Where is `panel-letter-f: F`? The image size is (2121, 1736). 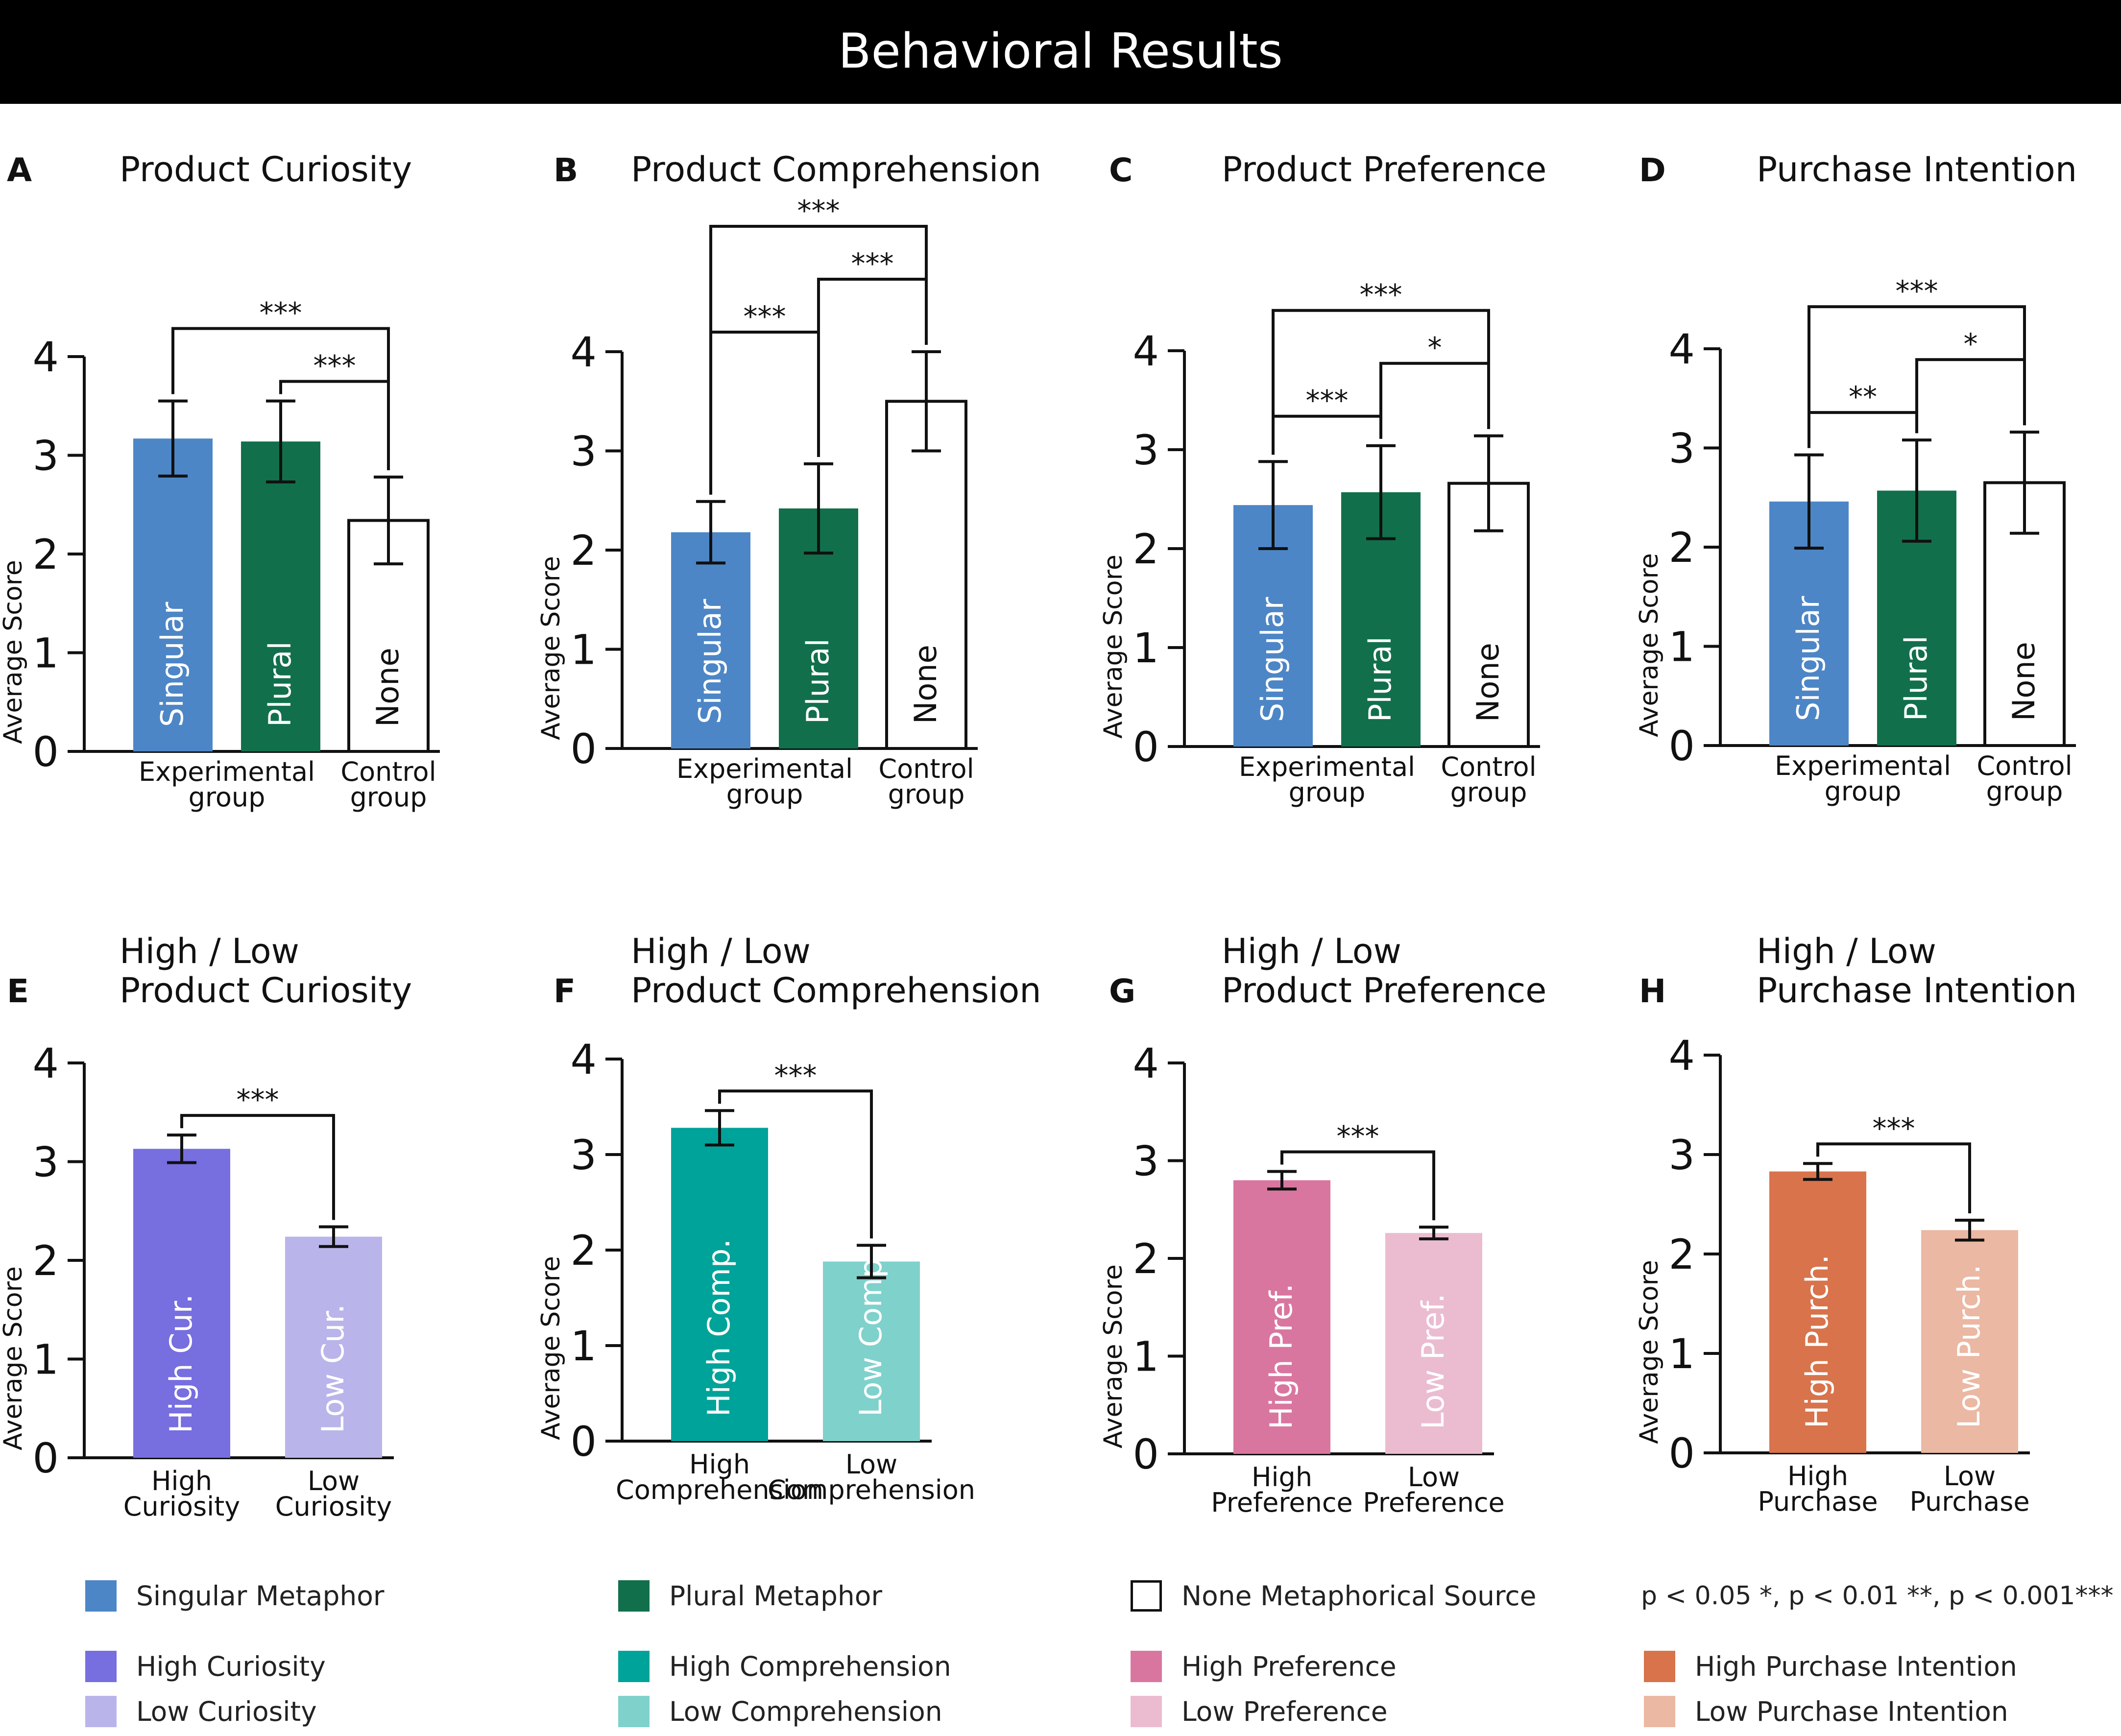 panel-letter-f: F is located at coordinates (565, 991).